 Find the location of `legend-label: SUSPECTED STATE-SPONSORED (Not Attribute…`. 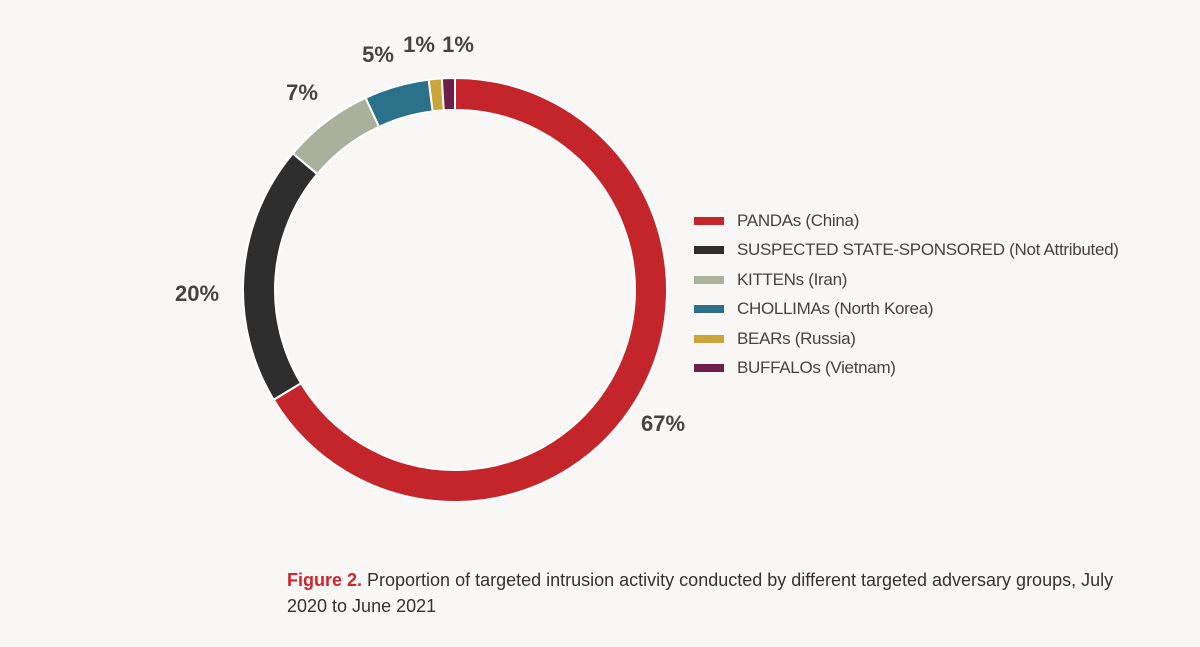

legend-label: SUSPECTED STATE-SPONSORED (Not Attribute… is located at coordinates (928, 250).